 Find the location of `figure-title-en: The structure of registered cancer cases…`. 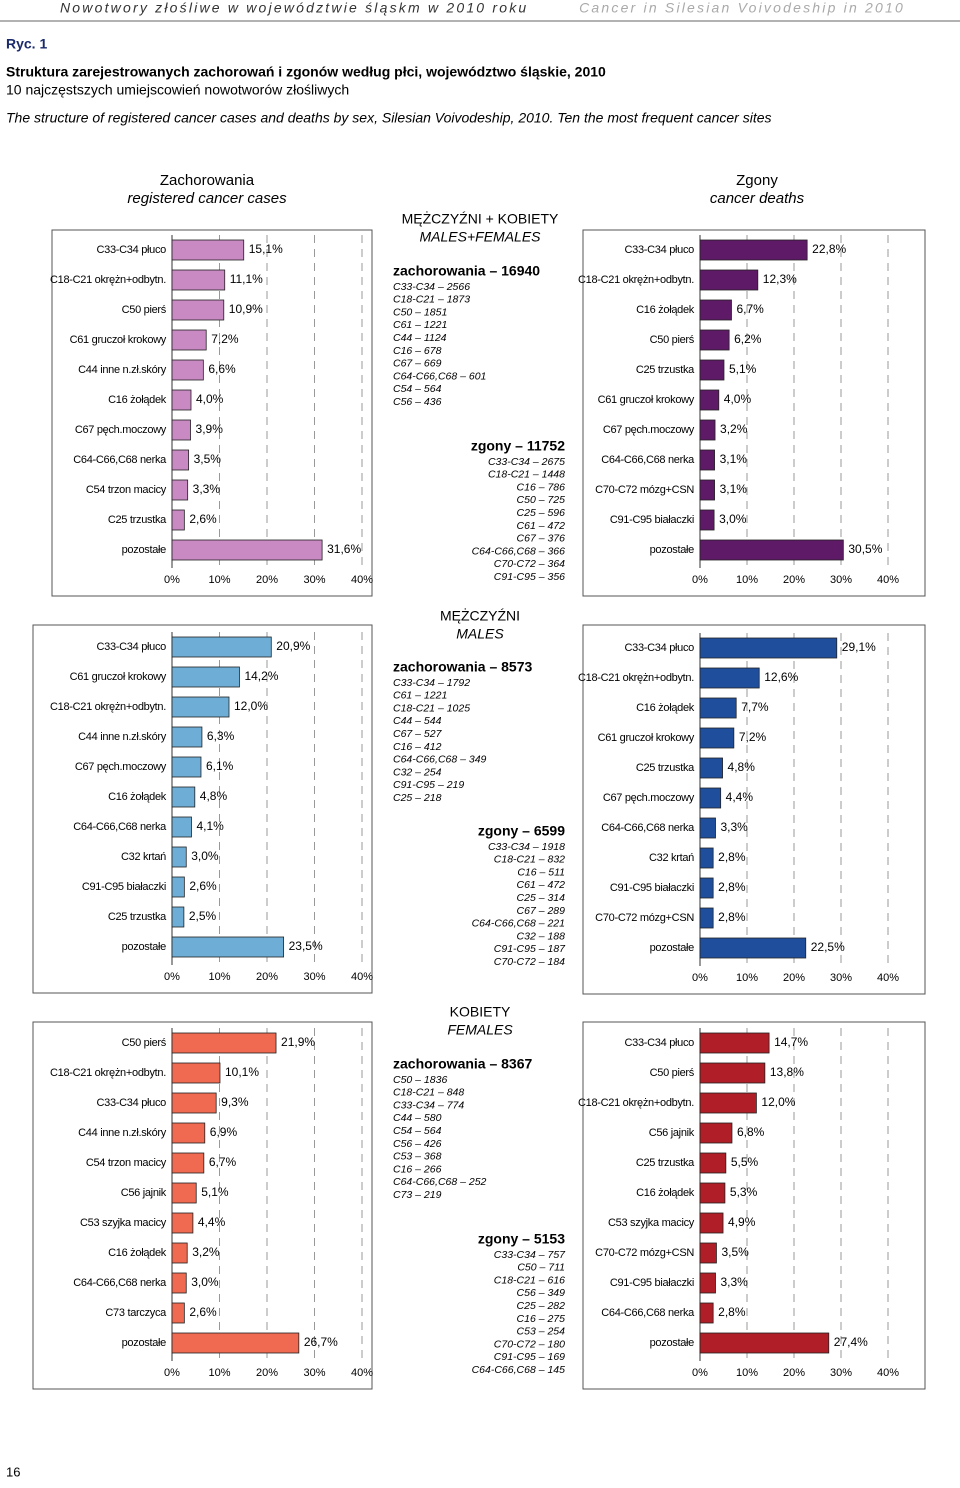

figure-title-en: The structure of registered cancer cases… is located at coordinates (389, 118).